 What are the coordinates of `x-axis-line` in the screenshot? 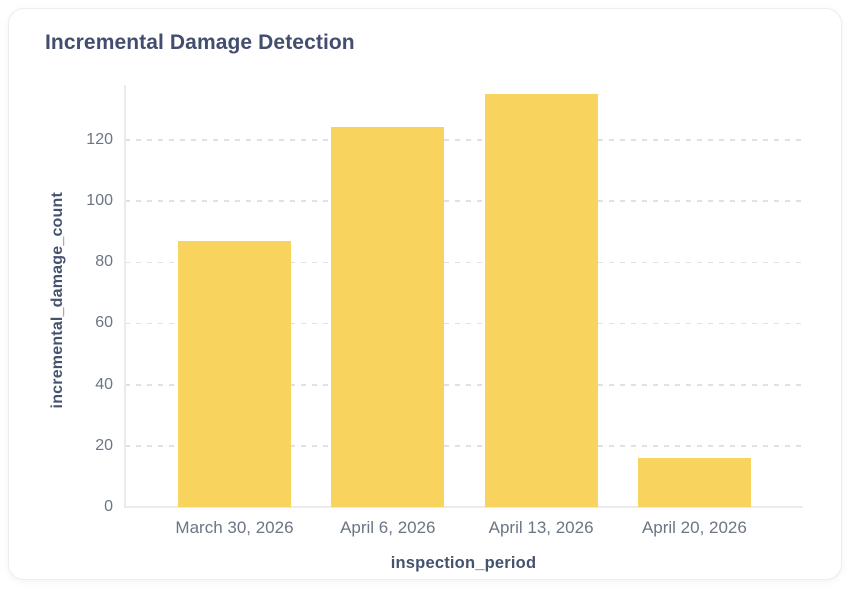 It's located at (463, 507).